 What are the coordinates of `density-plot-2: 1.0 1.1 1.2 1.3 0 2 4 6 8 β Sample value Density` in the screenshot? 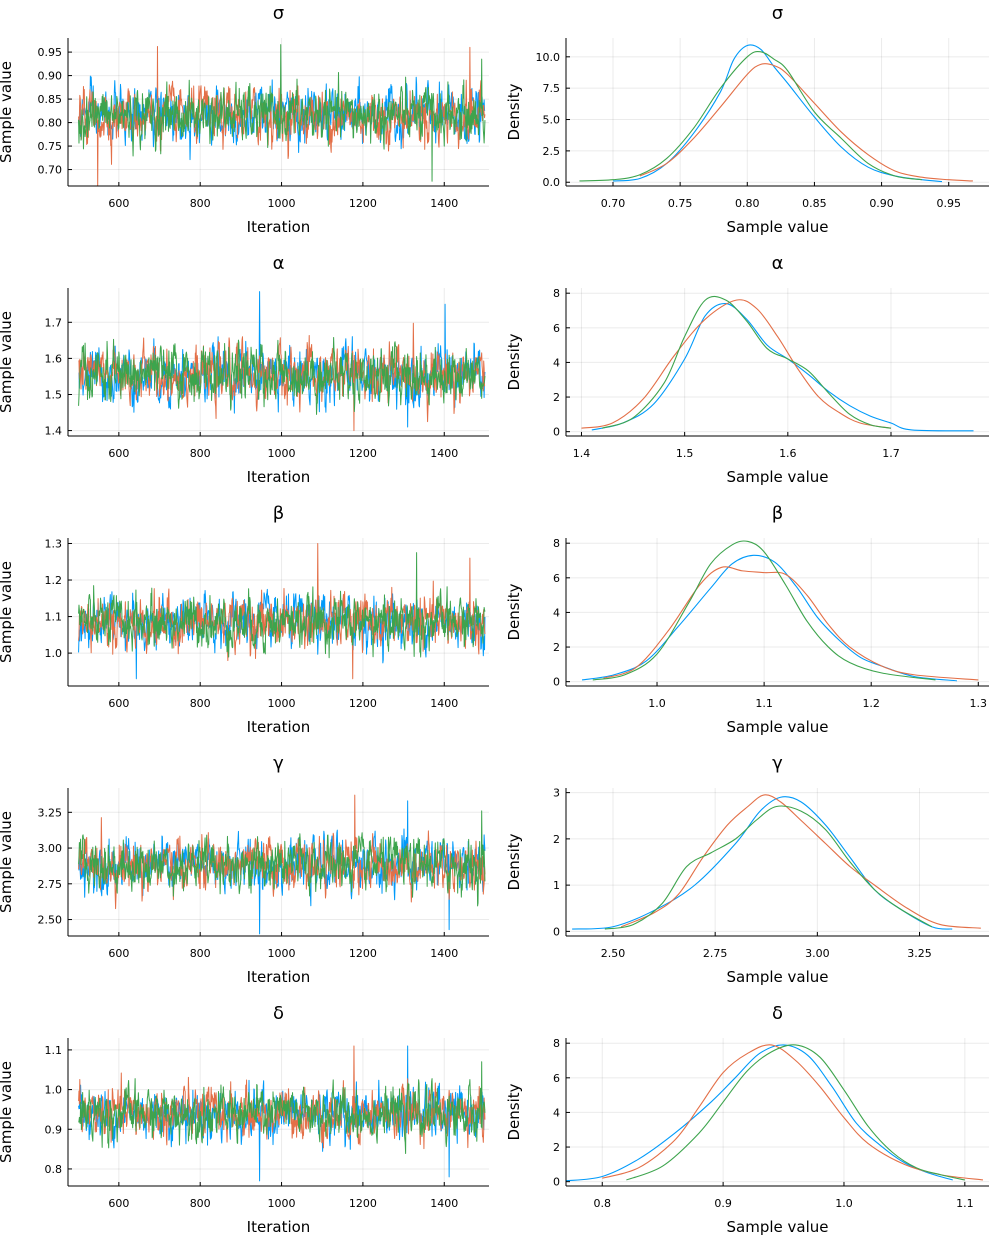 It's located at (747, 619).